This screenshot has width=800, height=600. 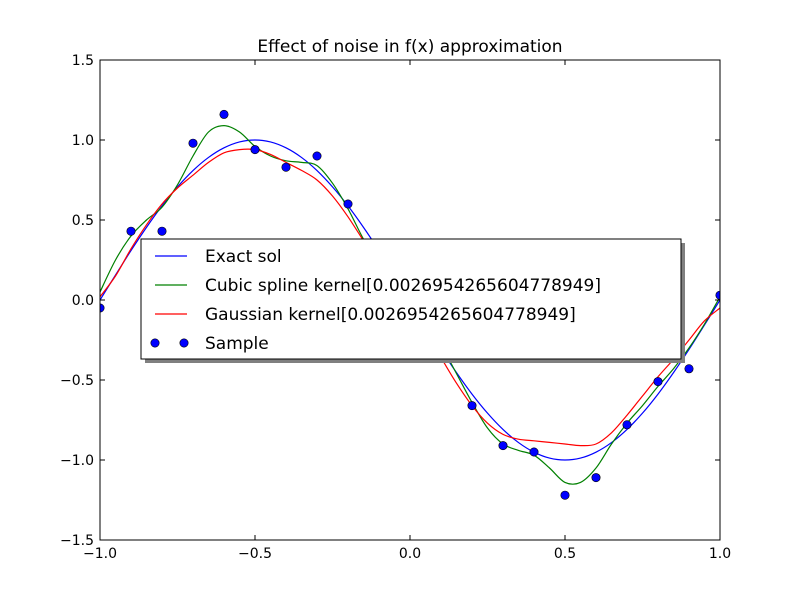 What do you see at coordinates (77, 541) in the screenshot?
I see `y-tick-label: −1.5` at bounding box center [77, 541].